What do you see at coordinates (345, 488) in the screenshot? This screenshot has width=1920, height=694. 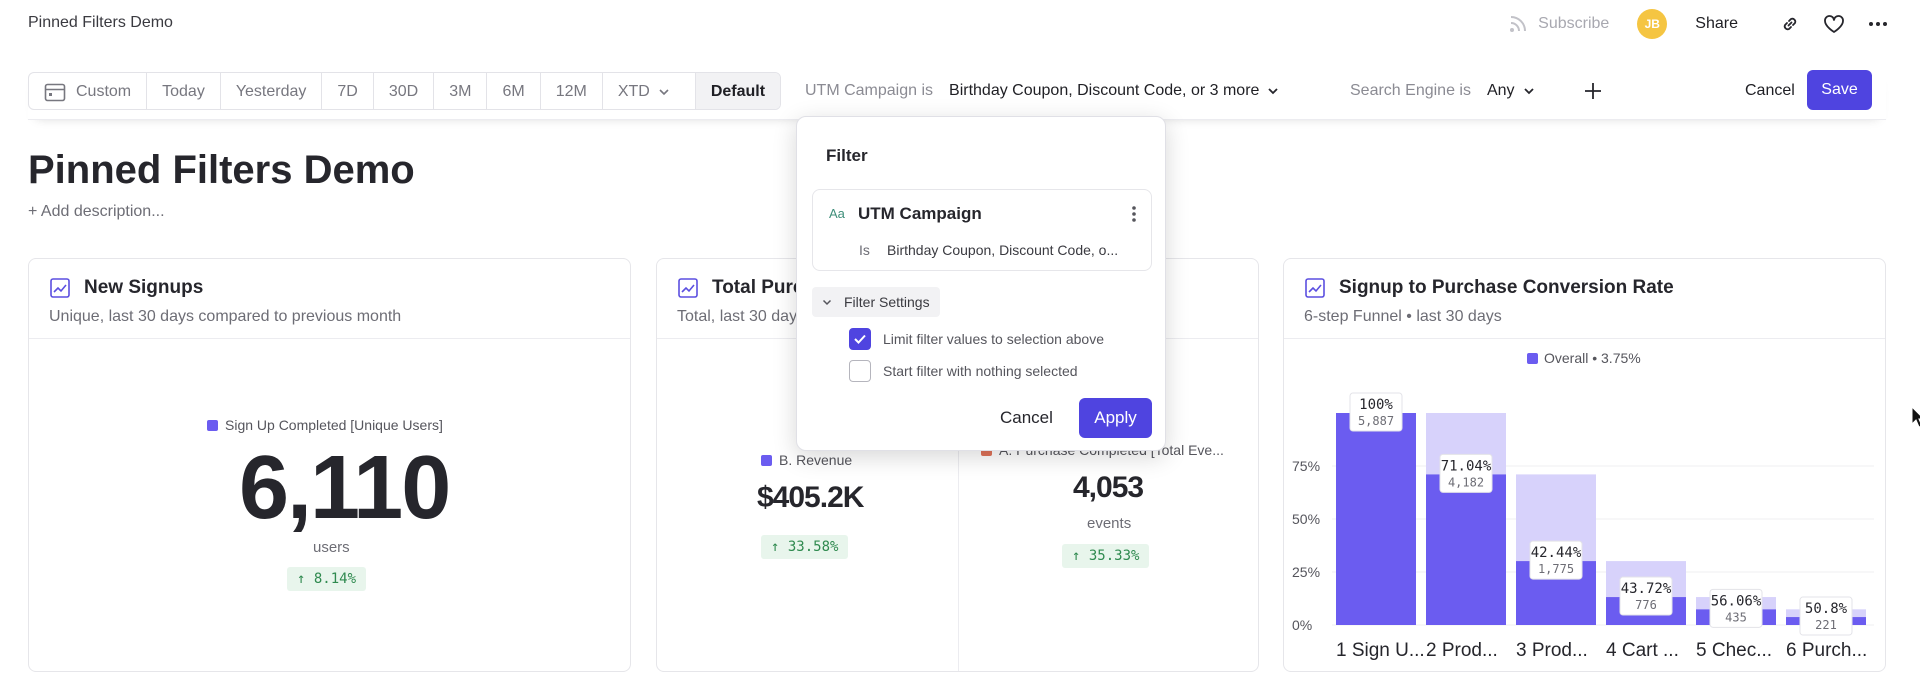 I see `metric-value: 6,110` at bounding box center [345, 488].